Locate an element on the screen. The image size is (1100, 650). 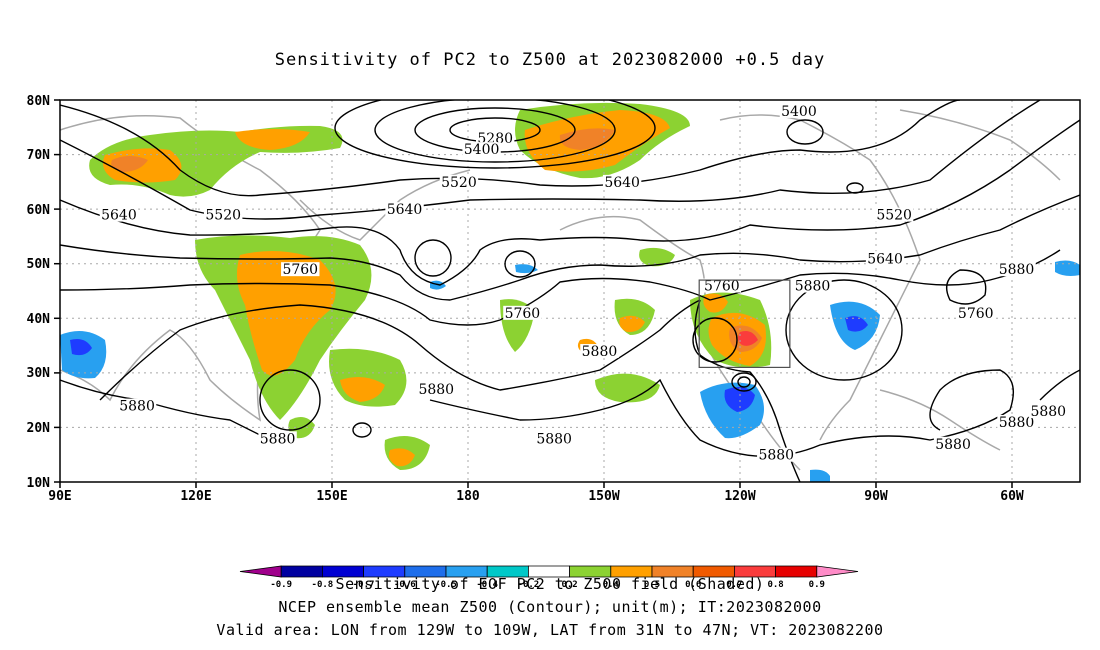
lon-labels: 90E 120E 150E 180 150W 120W 90W 60W is located at coordinates (536, 496).